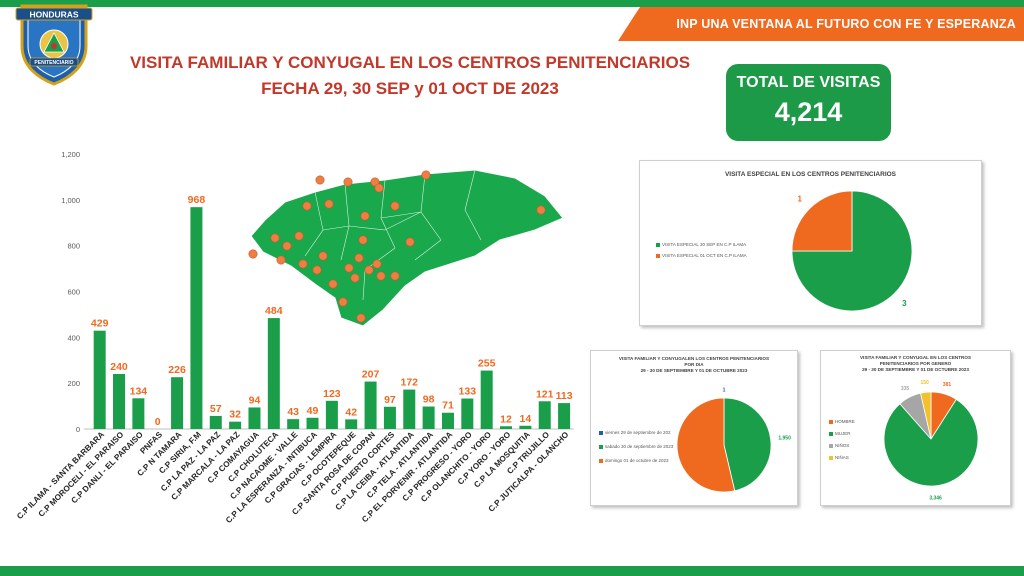 The image size is (1024, 576). What do you see at coordinates (429, 400) in the screenshot?
I see `bar-value-label: 98` at bounding box center [429, 400].